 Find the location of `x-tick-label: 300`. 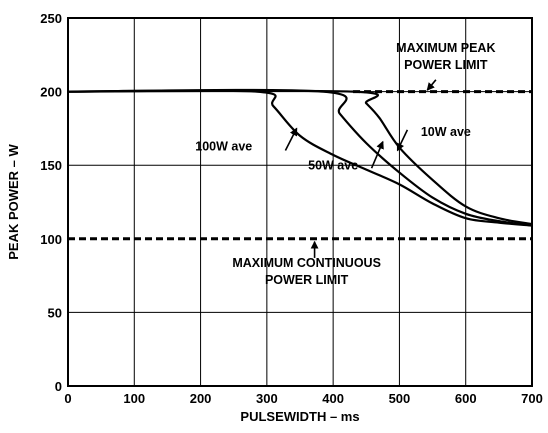

x-tick-label: 300 is located at coordinates (267, 398).